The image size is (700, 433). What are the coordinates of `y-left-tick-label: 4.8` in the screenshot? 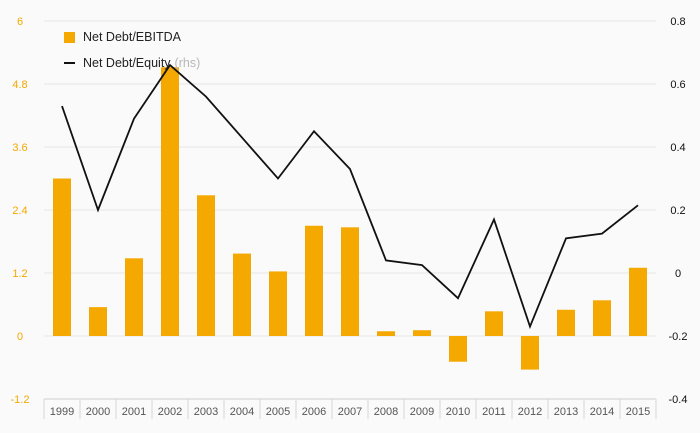 It's located at (19, 85).